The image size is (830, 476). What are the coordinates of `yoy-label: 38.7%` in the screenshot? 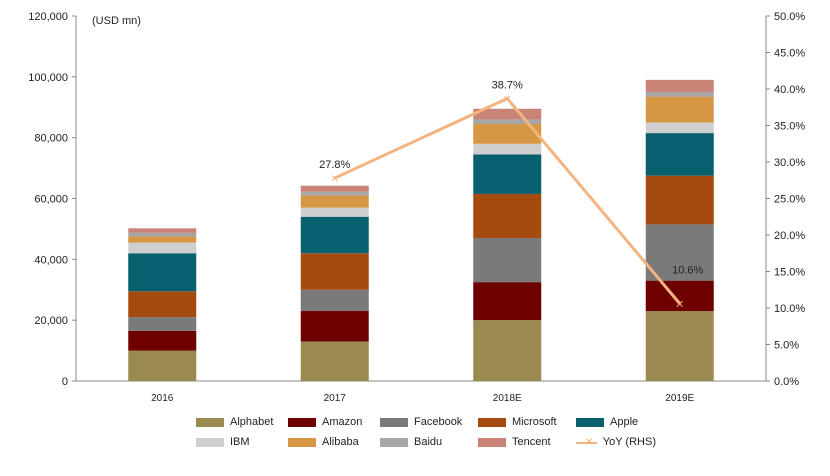 It's located at (507, 85).